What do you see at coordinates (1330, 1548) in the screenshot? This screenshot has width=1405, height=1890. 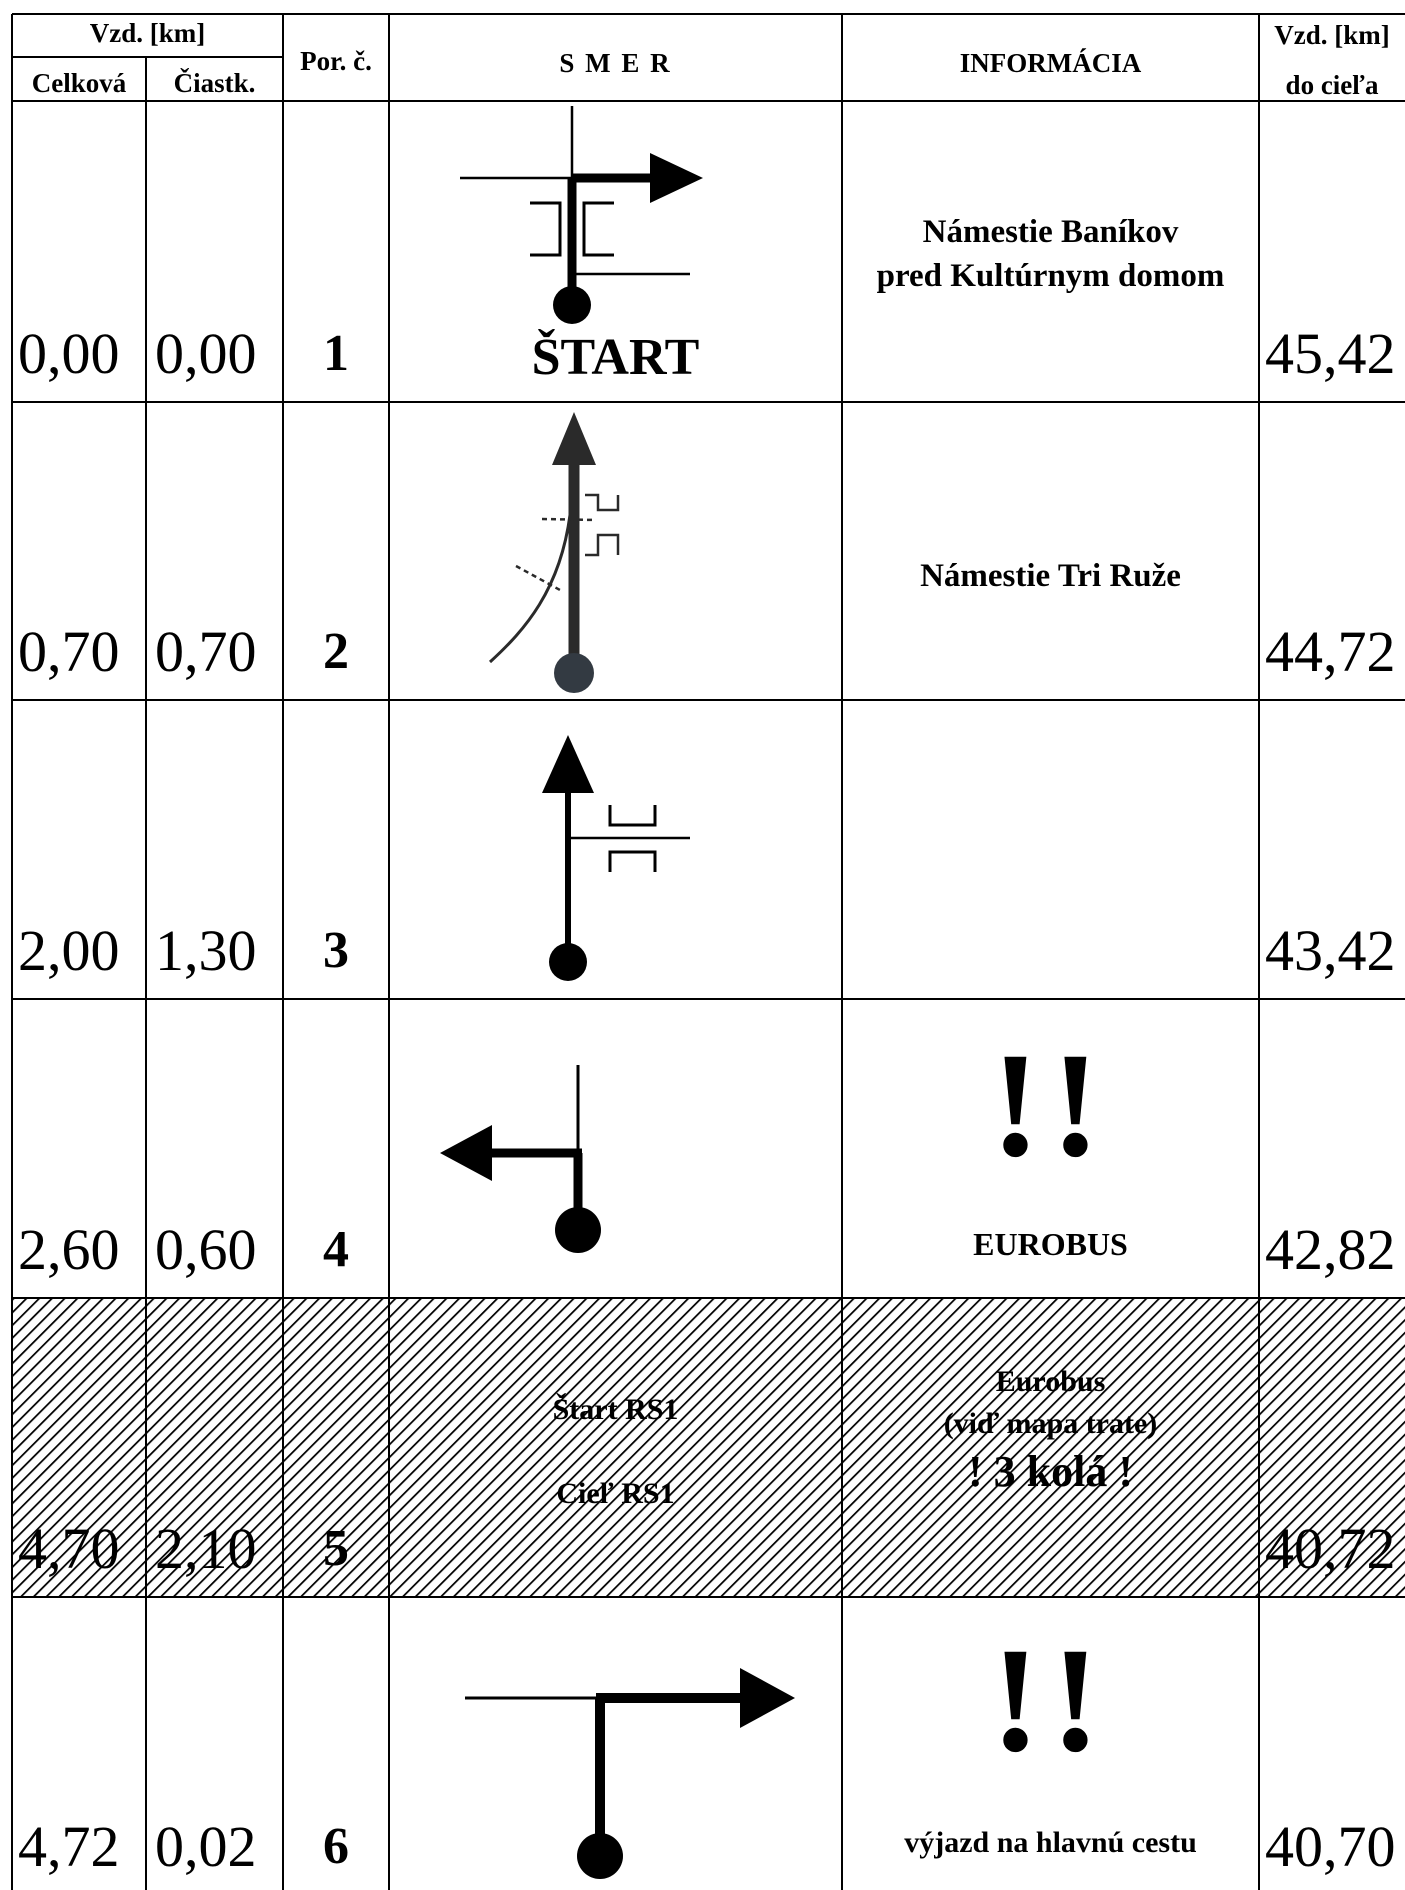 I see `row-5-do-ciela: 40,72` at bounding box center [1330, 1548].